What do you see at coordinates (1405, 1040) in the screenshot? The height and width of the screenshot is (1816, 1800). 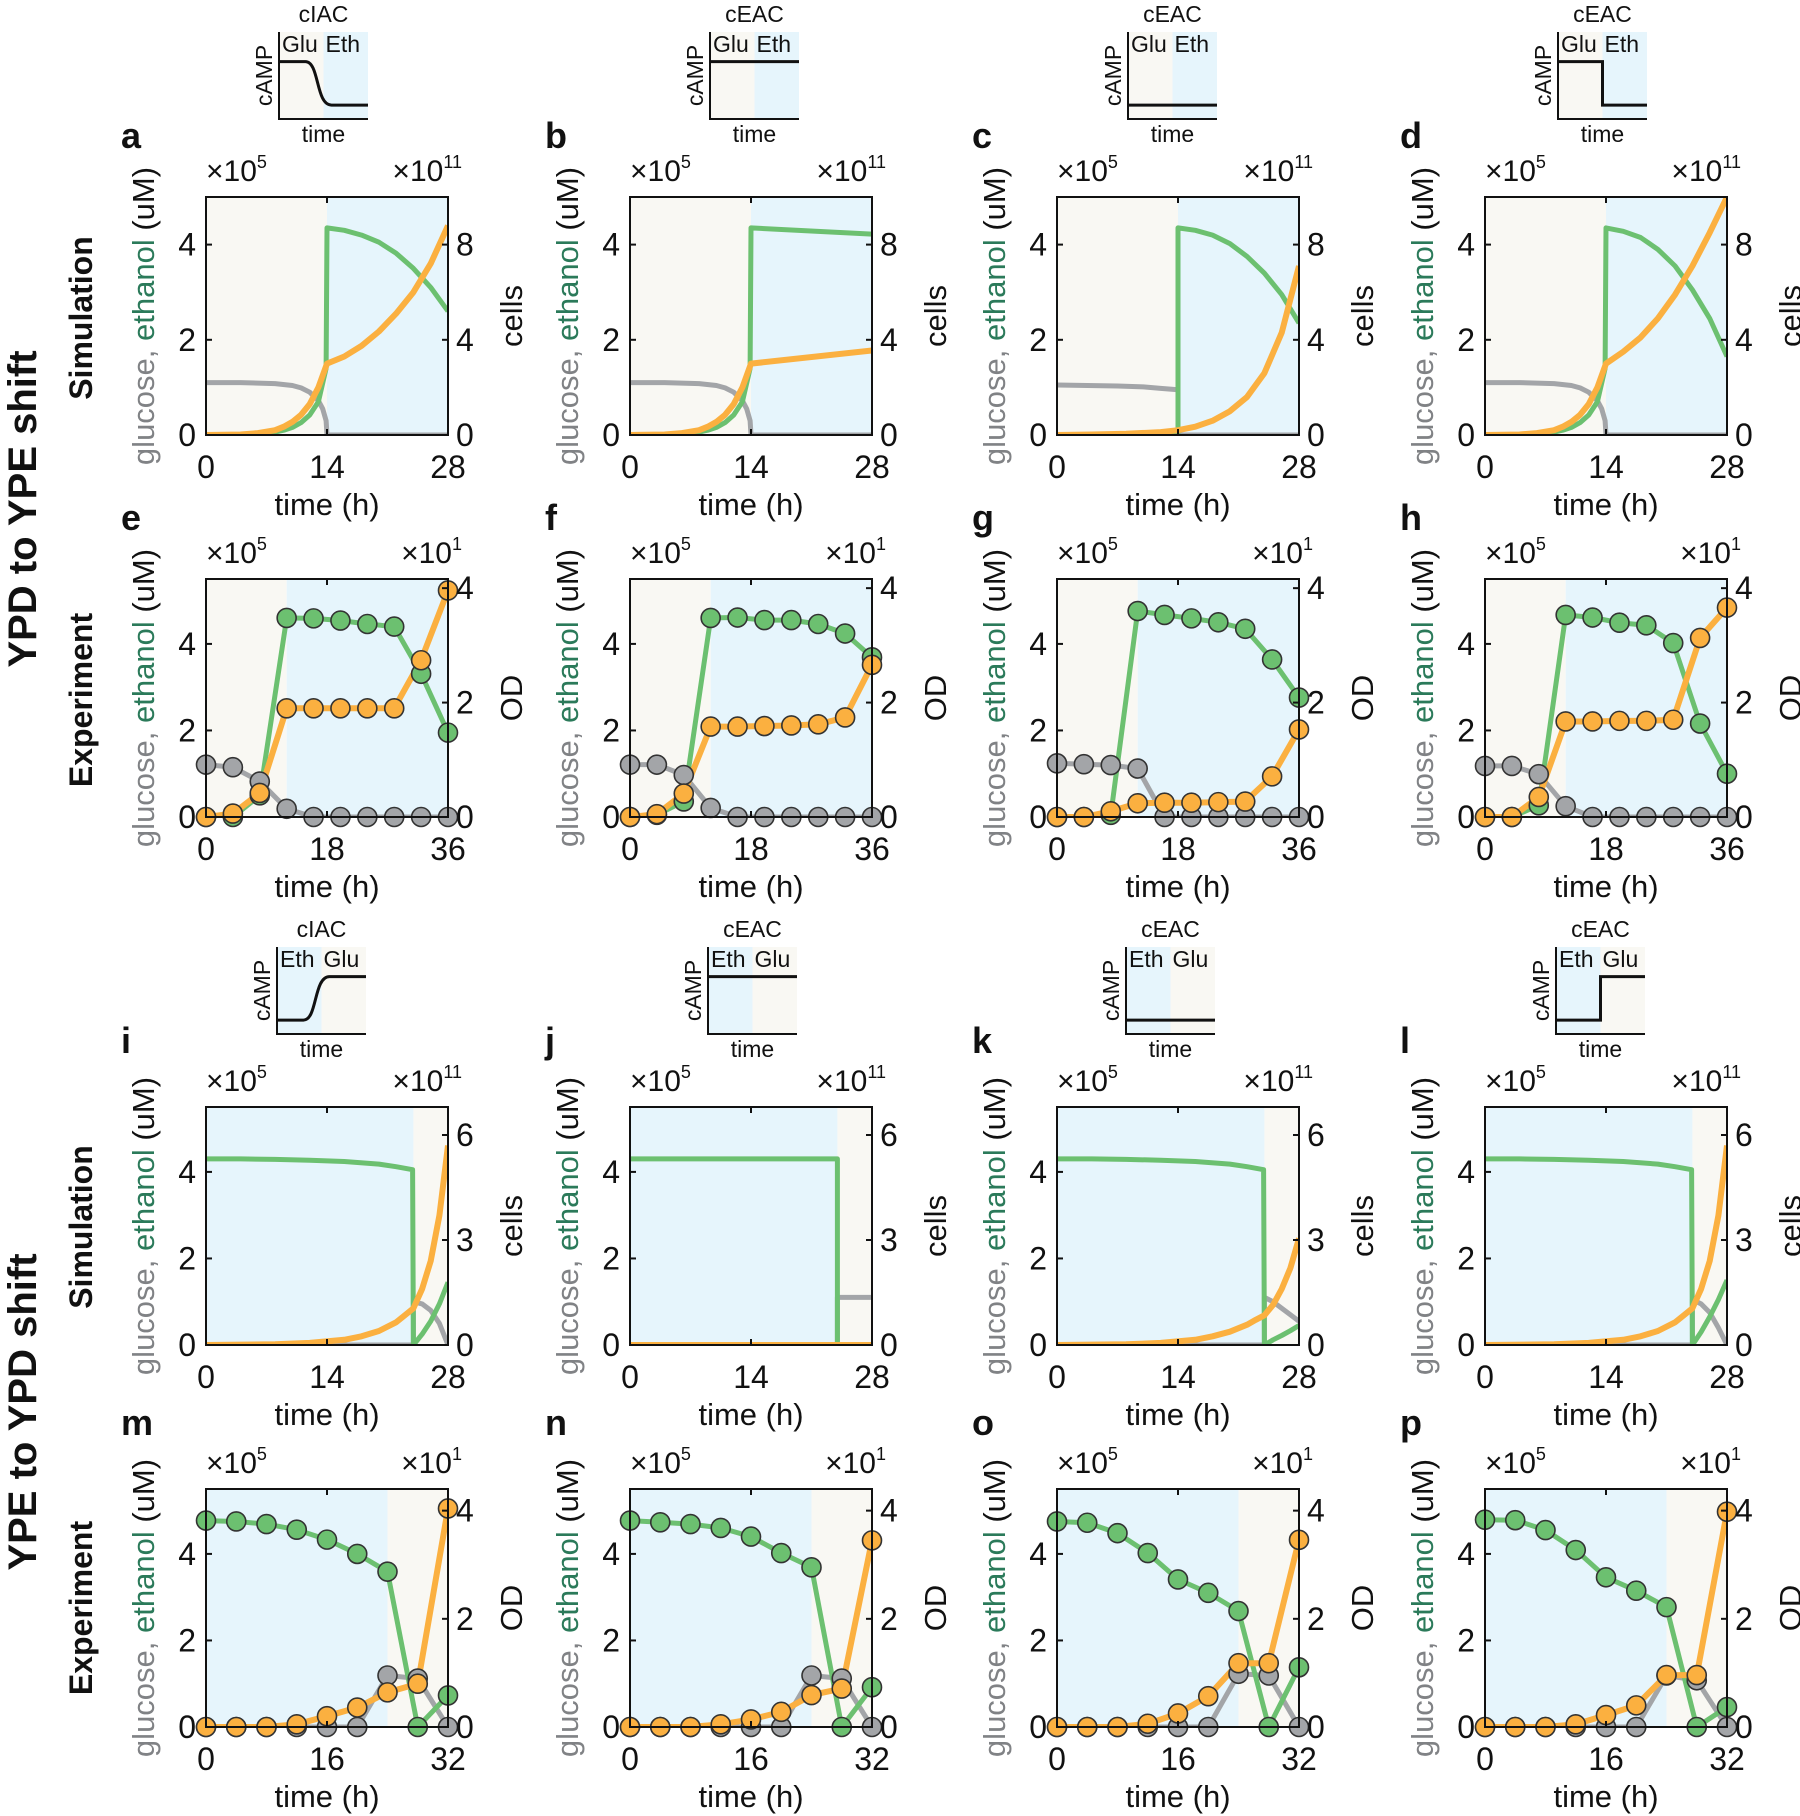 I see `panel-letter: l` at bounding box center [1405, 1040].